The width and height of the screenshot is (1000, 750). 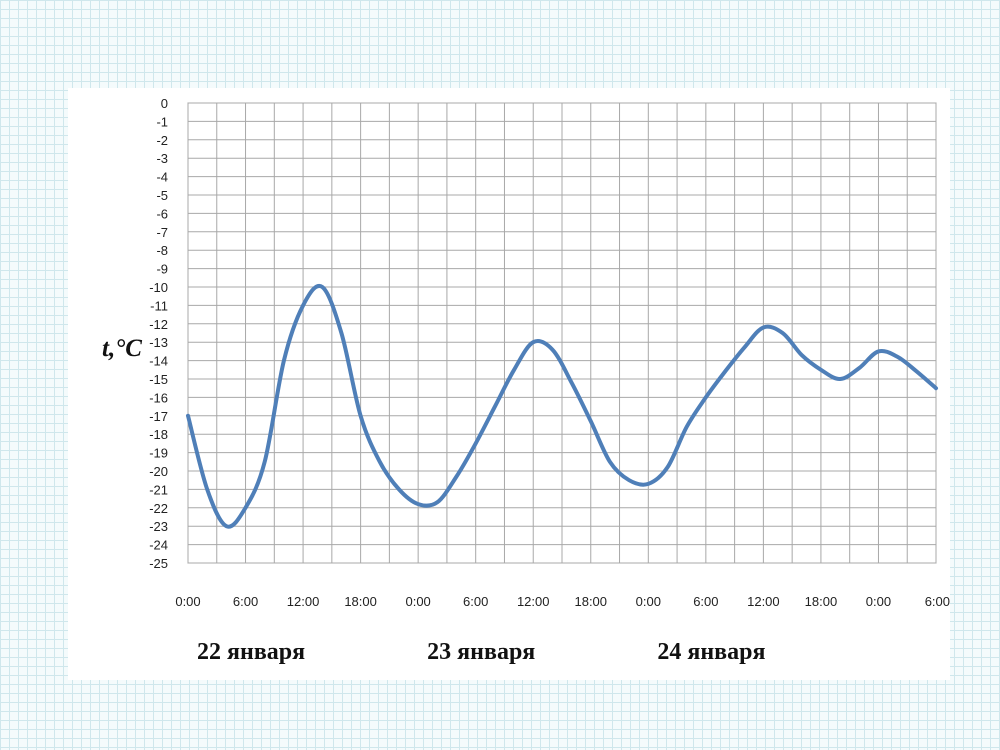 What do you see at coordinates (158, 489) in the screenshot?
I see `y-tick-label: -21` at bounding box center [158, 489].